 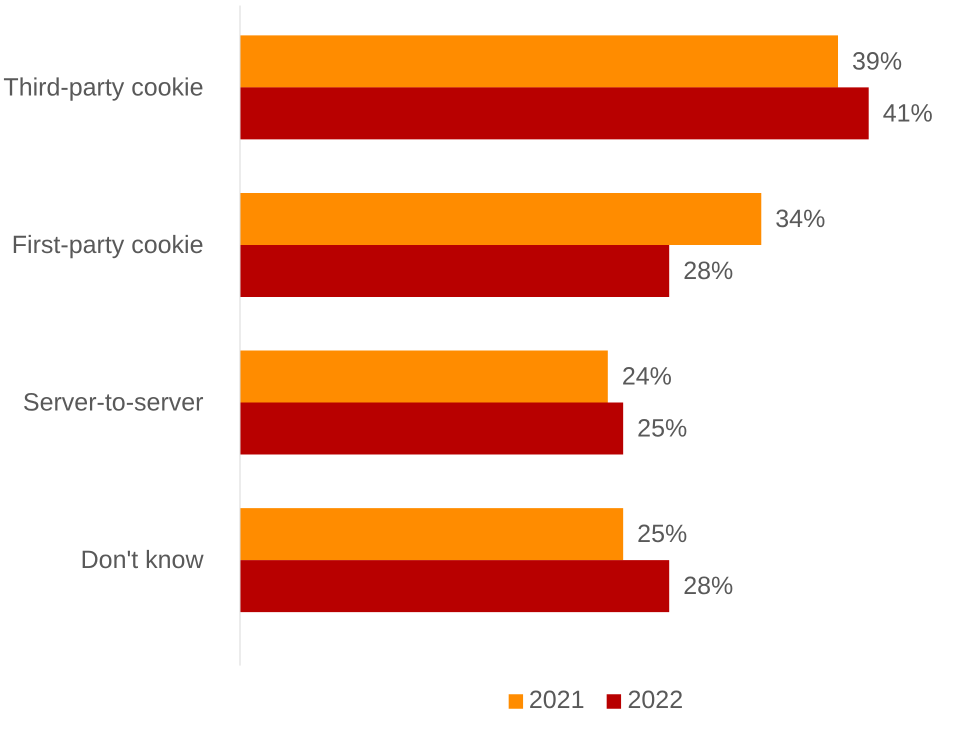 What do you see at coordinates (877, 61) in the screenshot?
I see `data-label: 39%` at bounding box center [877, 61].